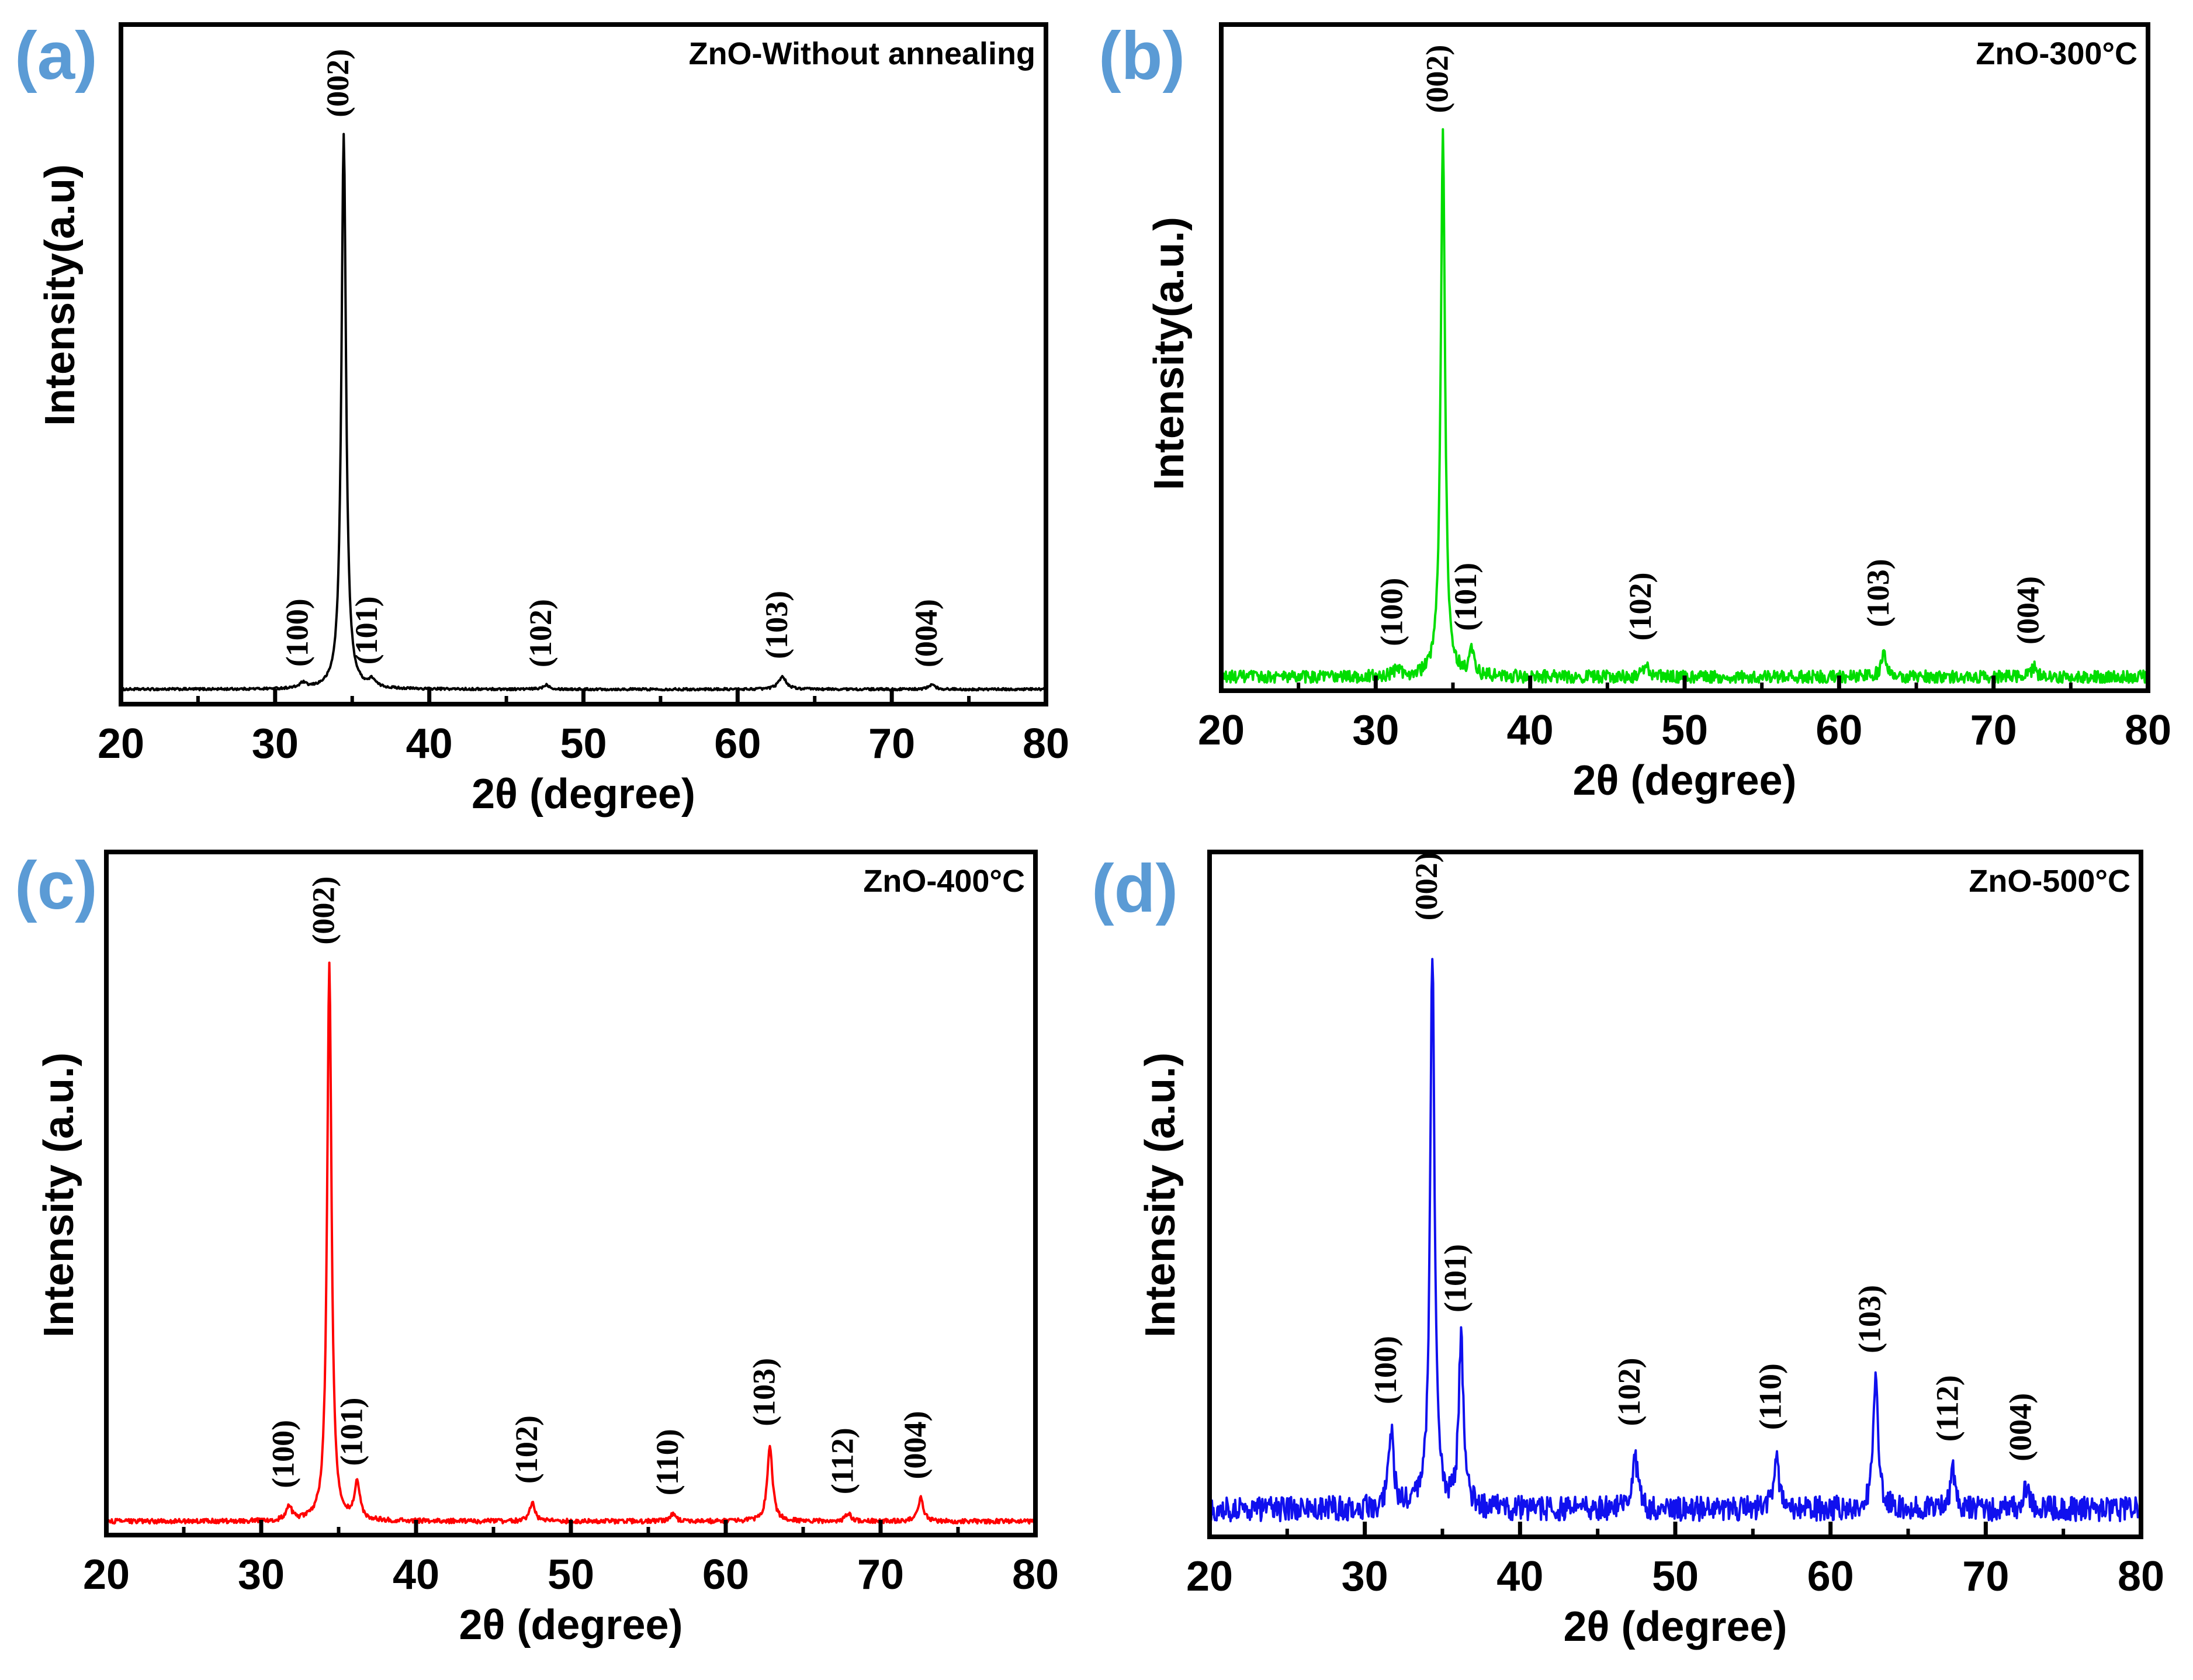  What do you see at coordinates (60, 295) in the screenshot?
I see `y-axis-title: Intensity(a.u)` at bounding box center [60, 295].